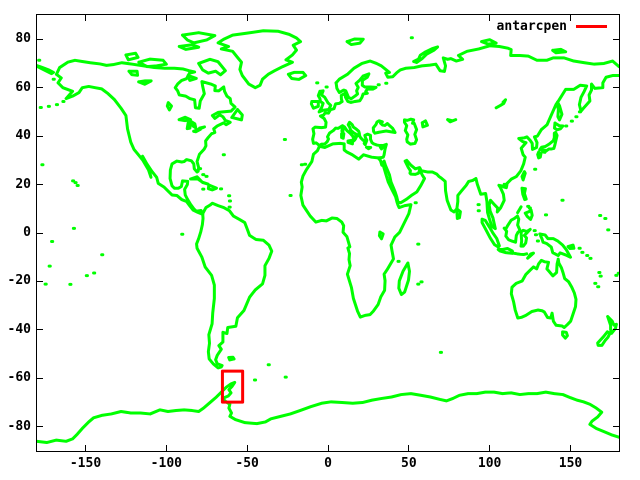  Describe the element at coordinates (328, 412) in the screenshot. I see `coastline-antarctica` at that location.